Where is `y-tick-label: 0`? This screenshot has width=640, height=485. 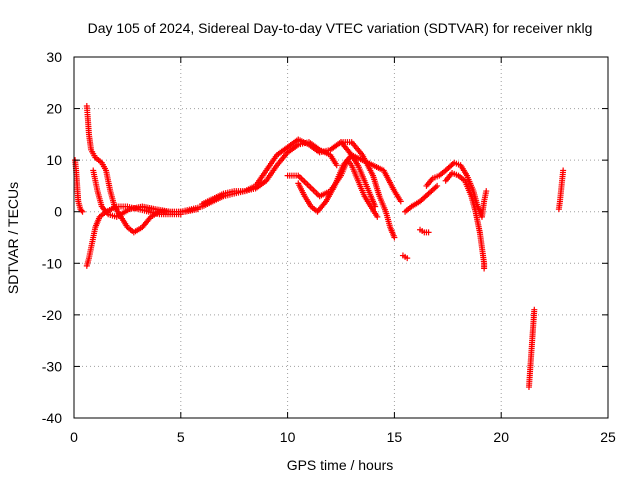
y-tick-label: 0 is located at coordinates (58, 212).